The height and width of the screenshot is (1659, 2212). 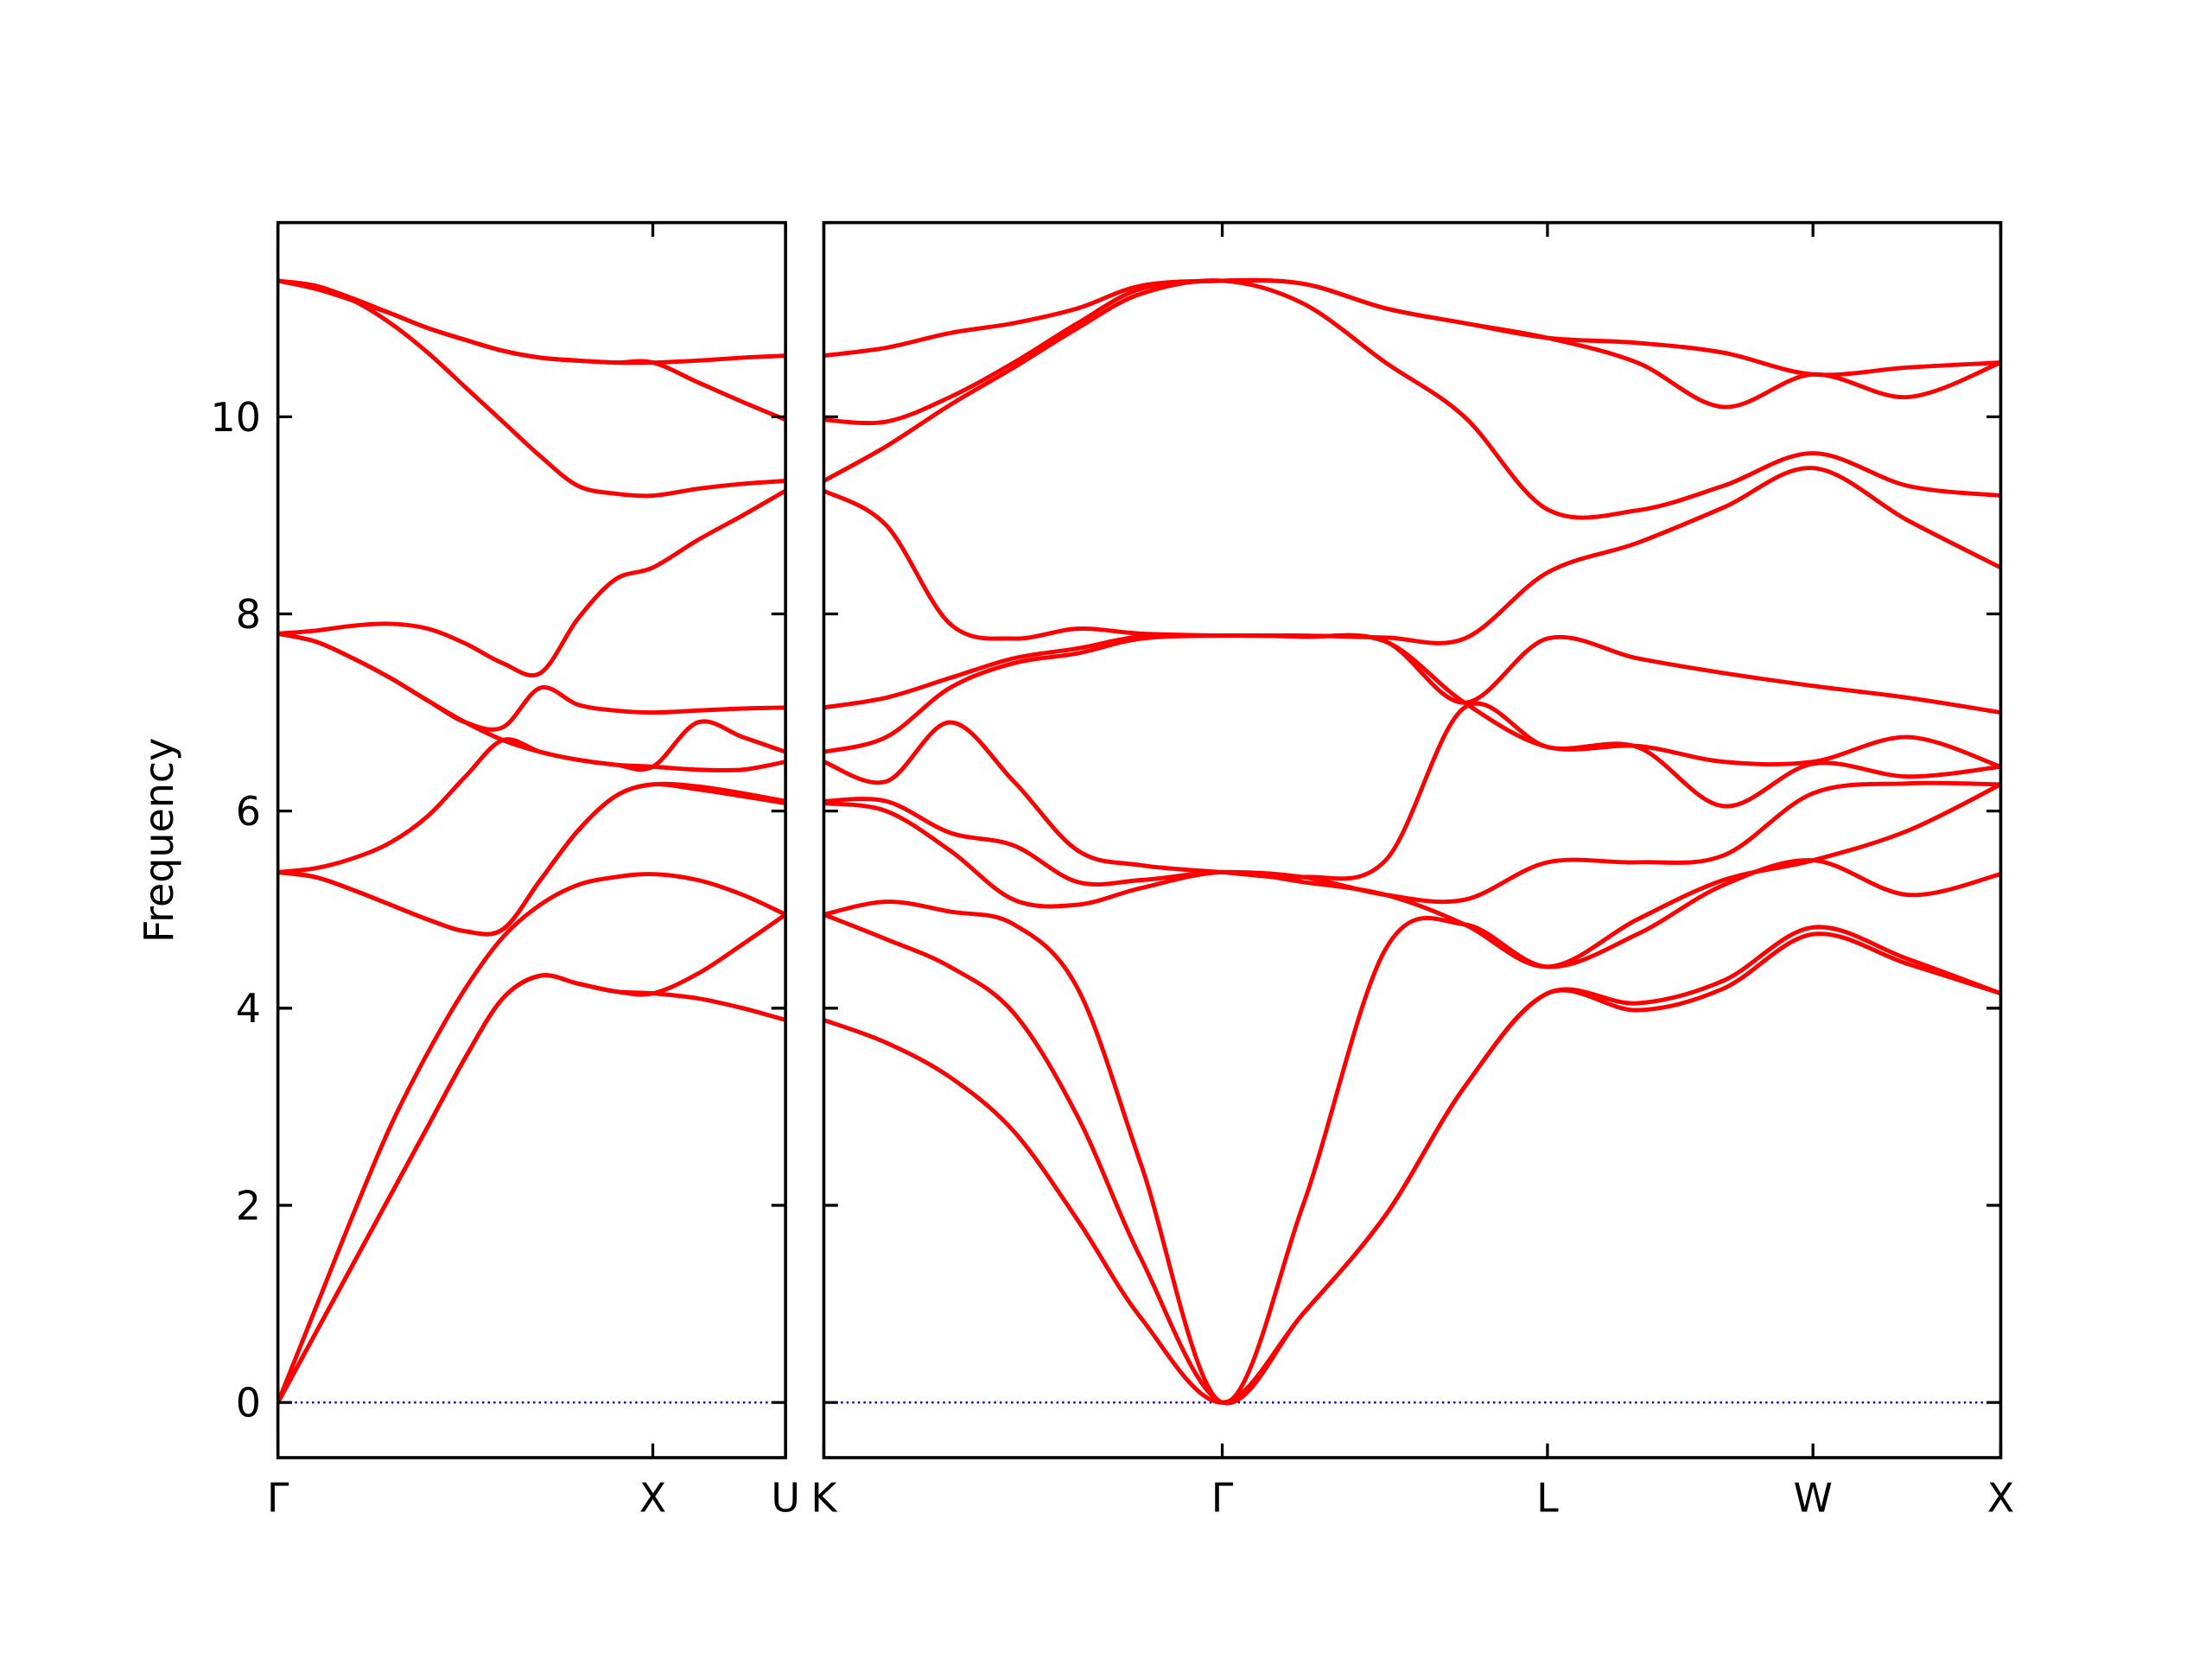 What do you see at coordinates (785, 1497) in the screenshot?
I see `x-tick-label: U` at bounding box center [785, 1497].